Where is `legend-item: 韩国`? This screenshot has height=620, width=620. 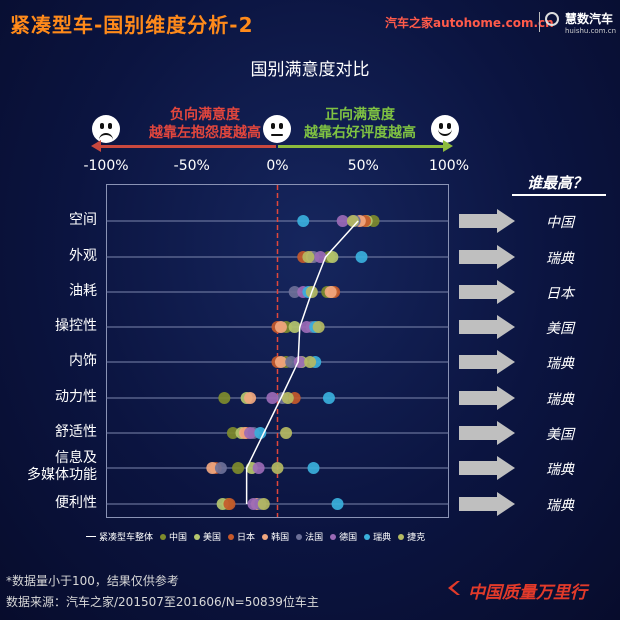 legend-item: 韩国 is located at coordinates (275, 536).